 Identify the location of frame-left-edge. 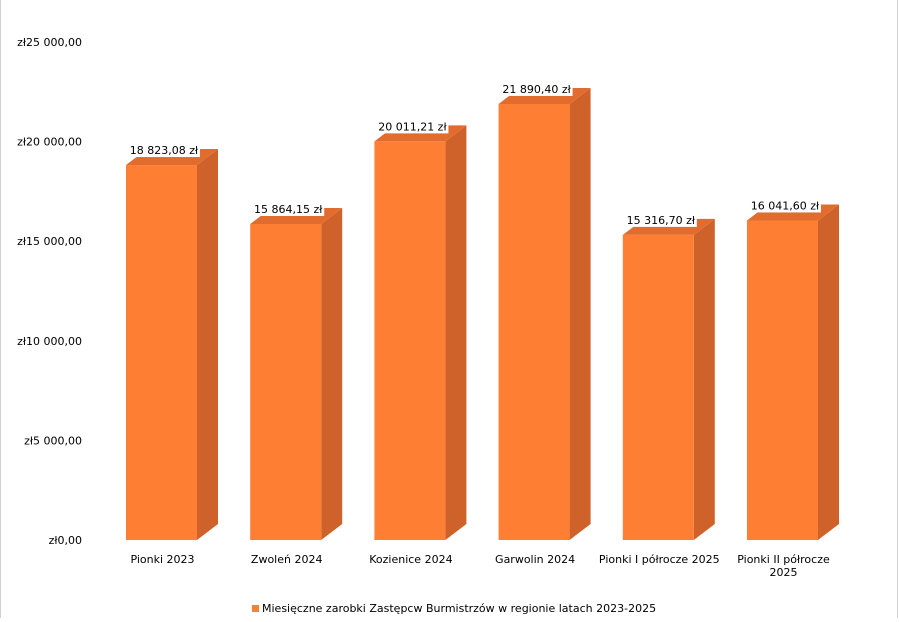
(0, 309).